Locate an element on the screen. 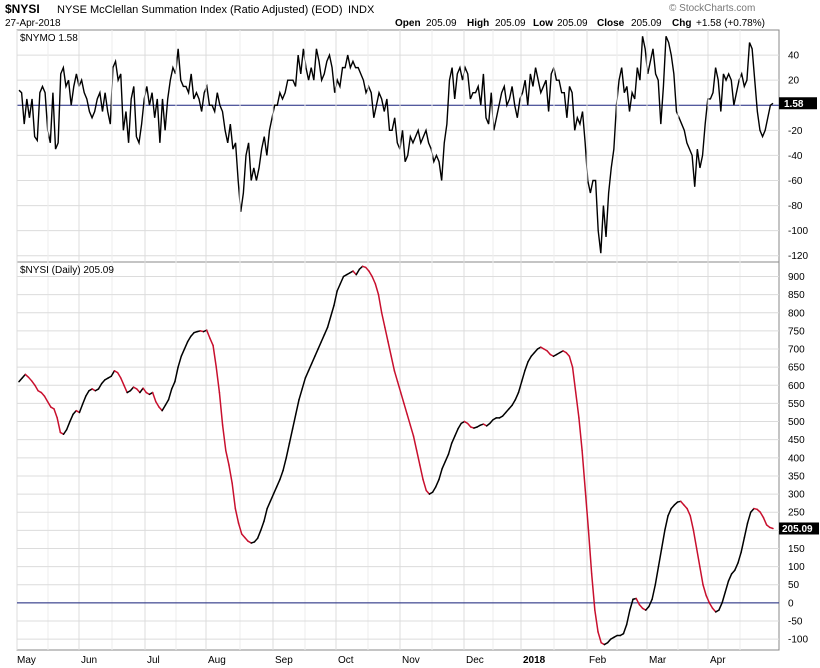 Image resolution: width=820 pixels, height=668 pixels. nymo-y-ticks: 40 20 -20 -40 -60 -80 -100 -120 is located at coordinates (798, 157).